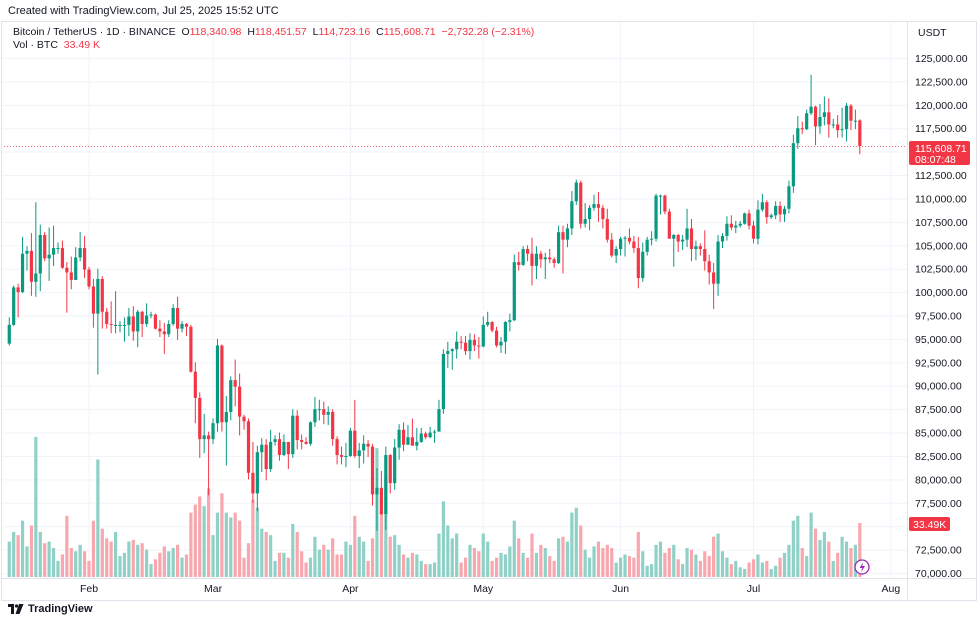 Image resolution: width=980 pixels, height=623 pixels. I want to click on y-tick-label: 90,000.00, so click(938, 387).